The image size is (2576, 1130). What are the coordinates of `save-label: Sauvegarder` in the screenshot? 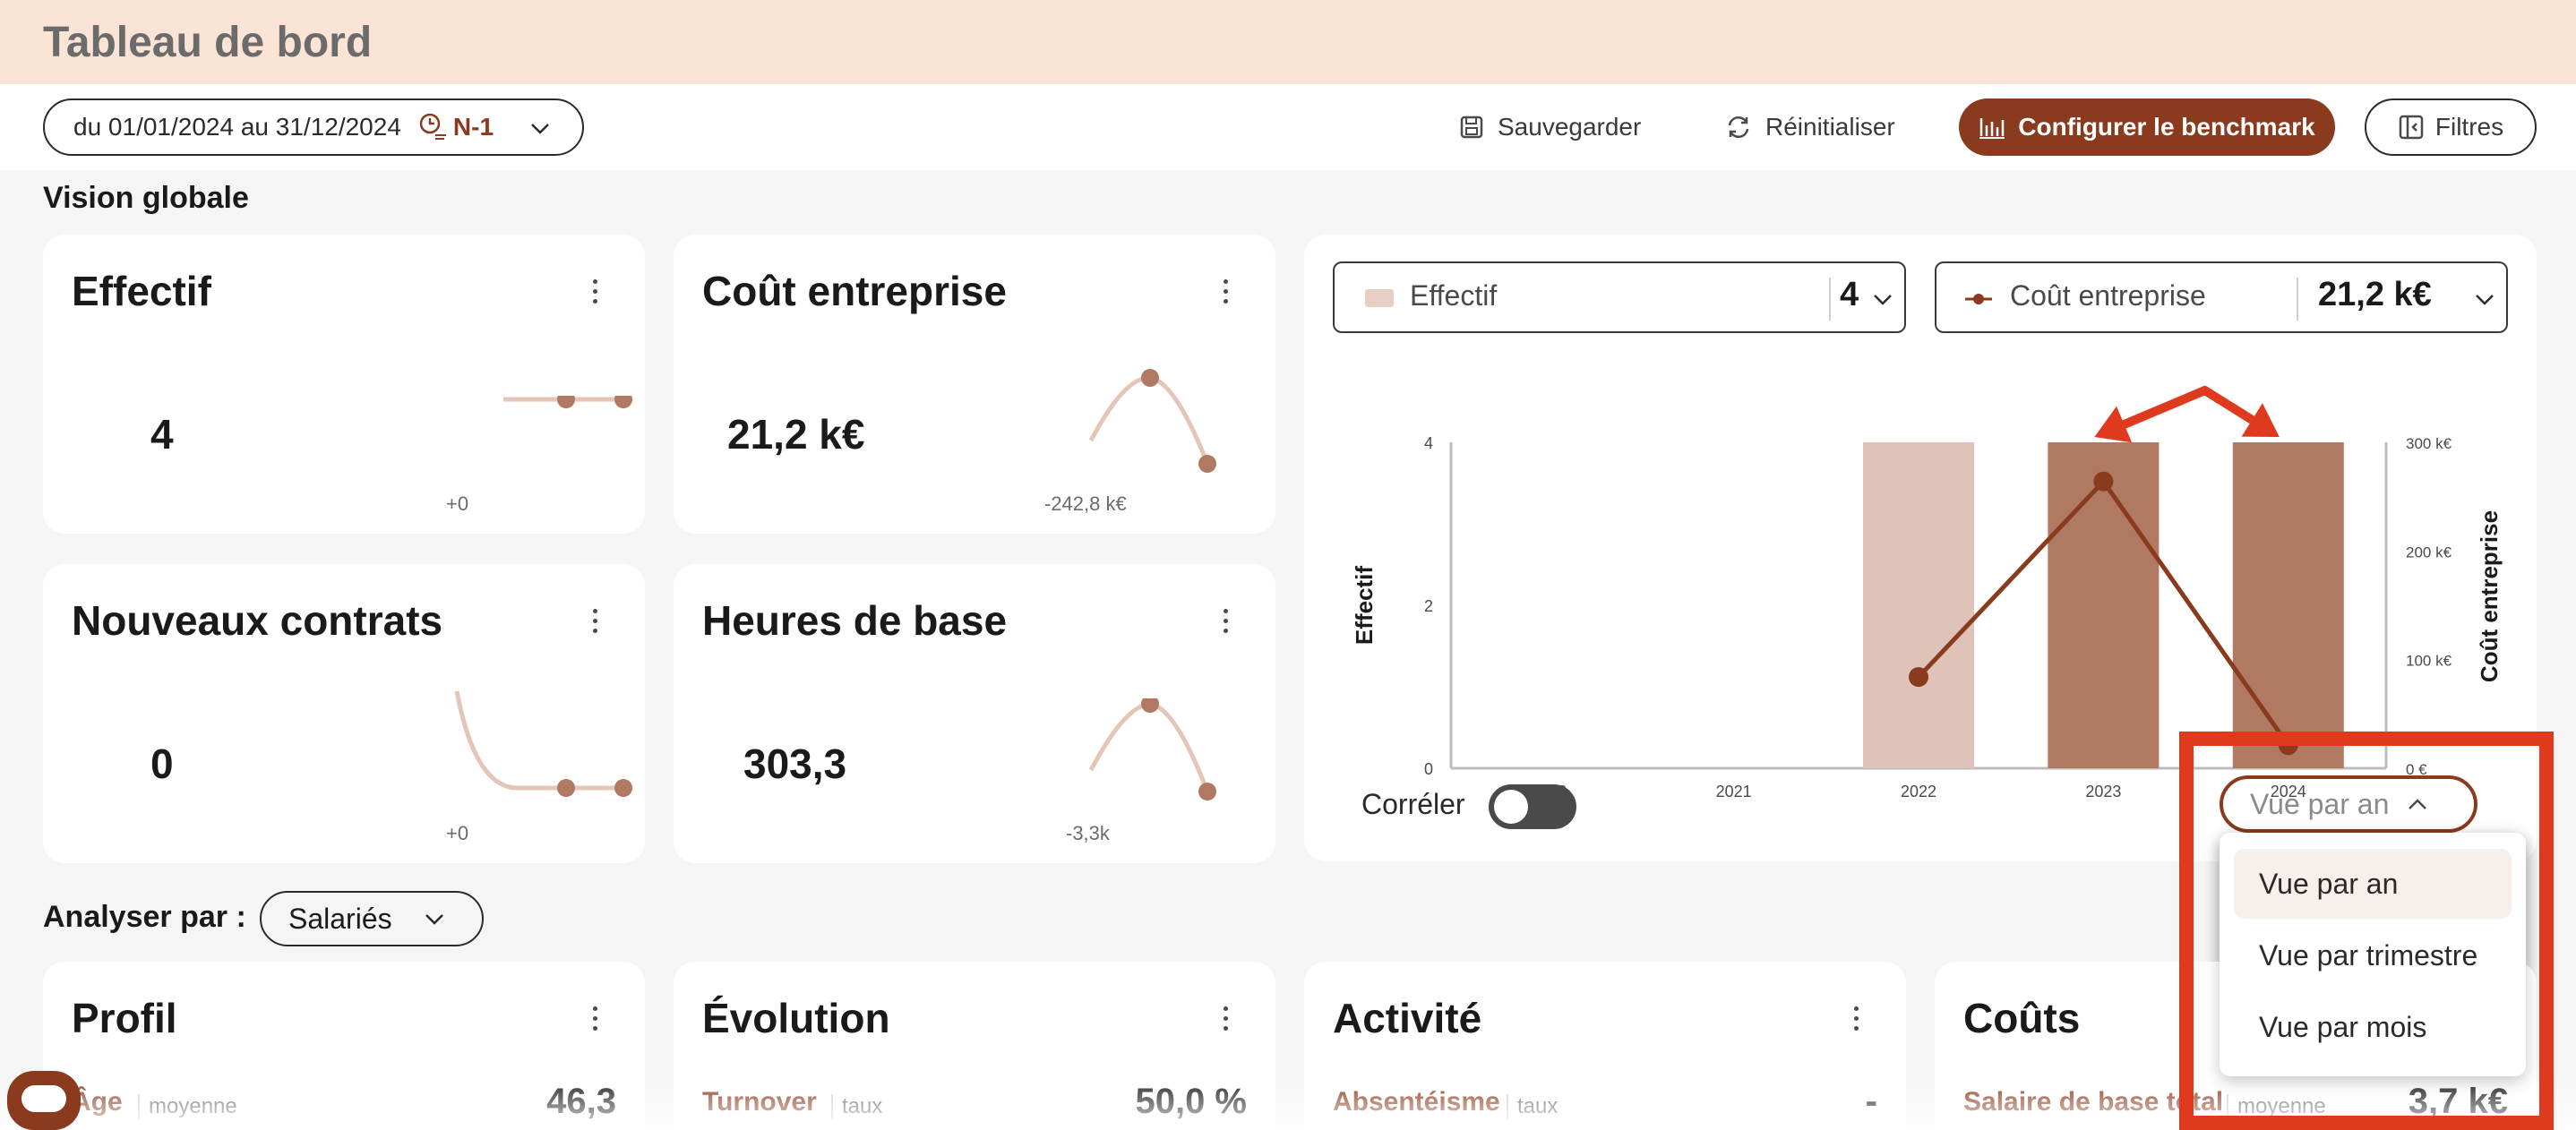 It's located at (1570, 127).